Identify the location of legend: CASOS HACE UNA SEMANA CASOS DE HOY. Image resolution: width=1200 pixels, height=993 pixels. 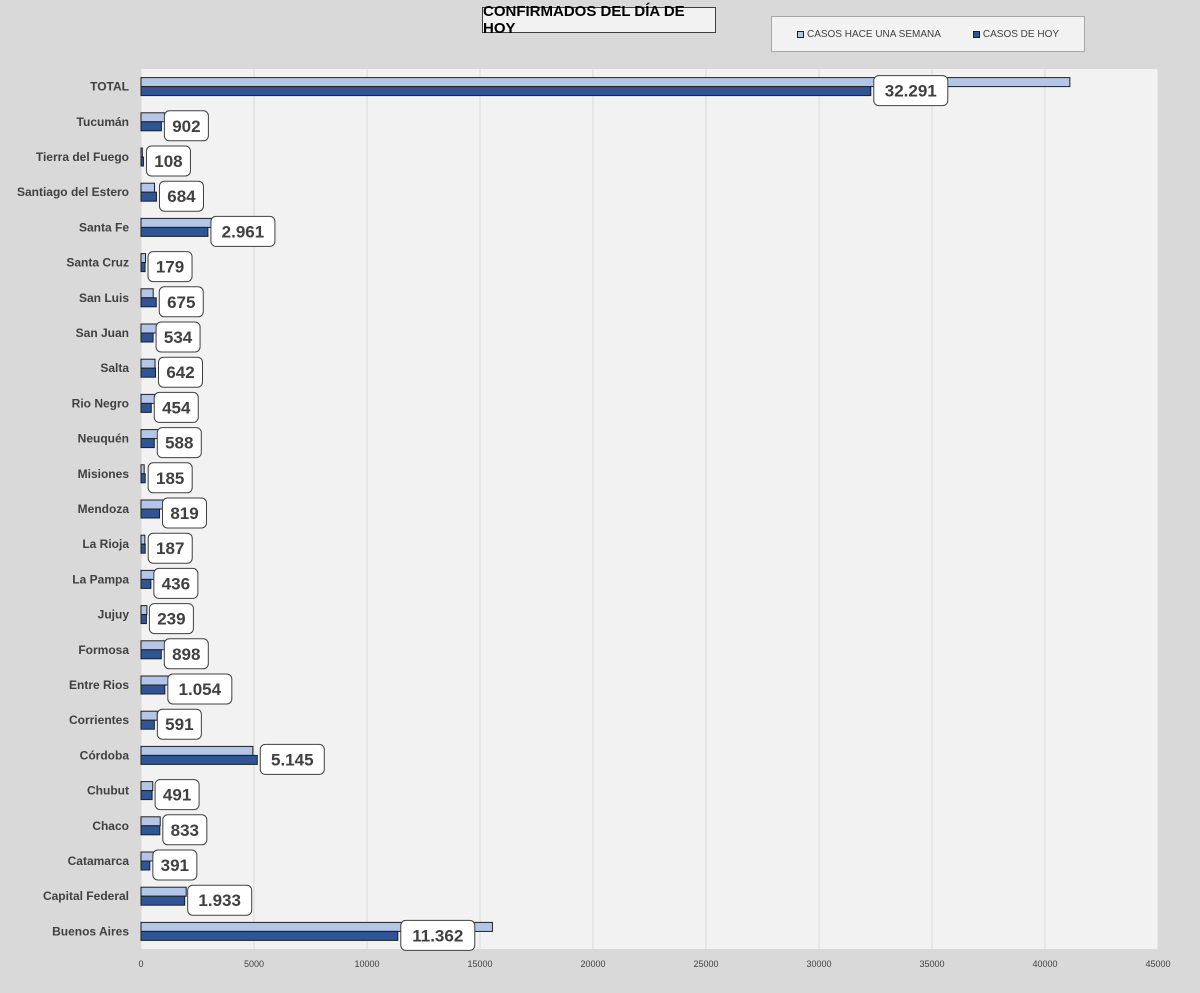
(928, 34).